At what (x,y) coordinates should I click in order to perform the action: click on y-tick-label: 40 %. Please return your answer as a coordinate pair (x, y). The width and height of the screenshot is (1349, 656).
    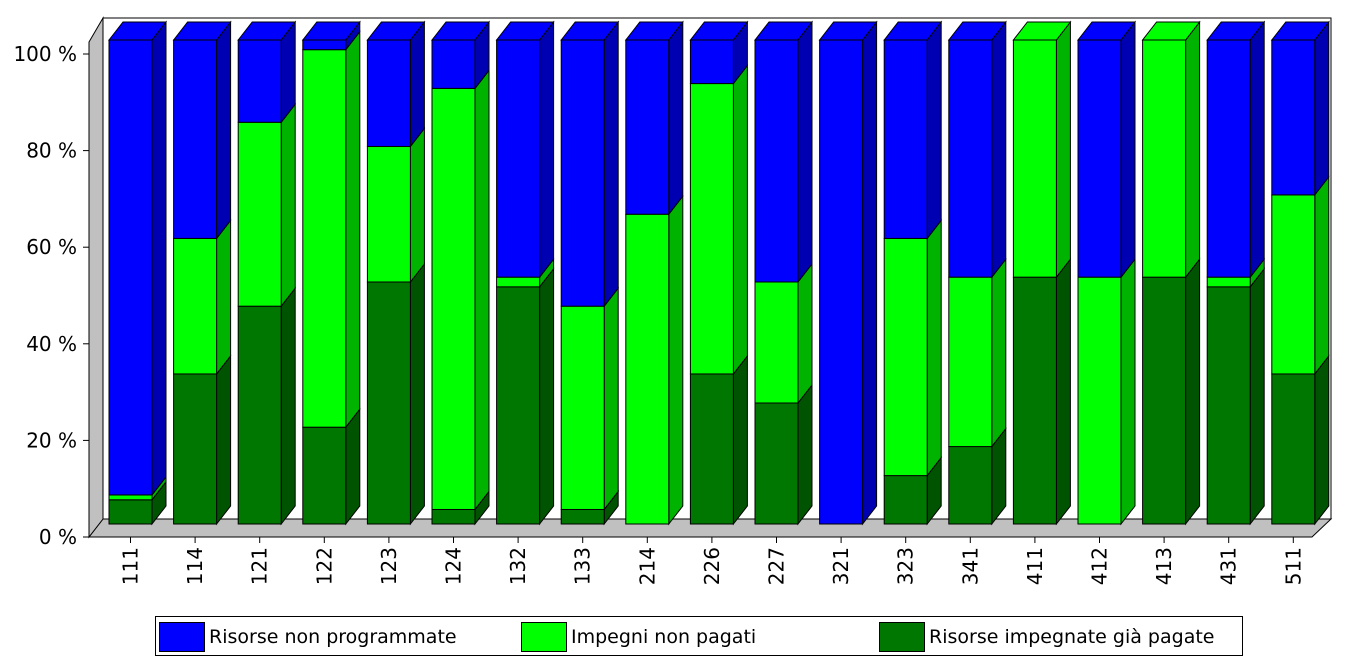
    Looking at the image, I should click on (51, 344).